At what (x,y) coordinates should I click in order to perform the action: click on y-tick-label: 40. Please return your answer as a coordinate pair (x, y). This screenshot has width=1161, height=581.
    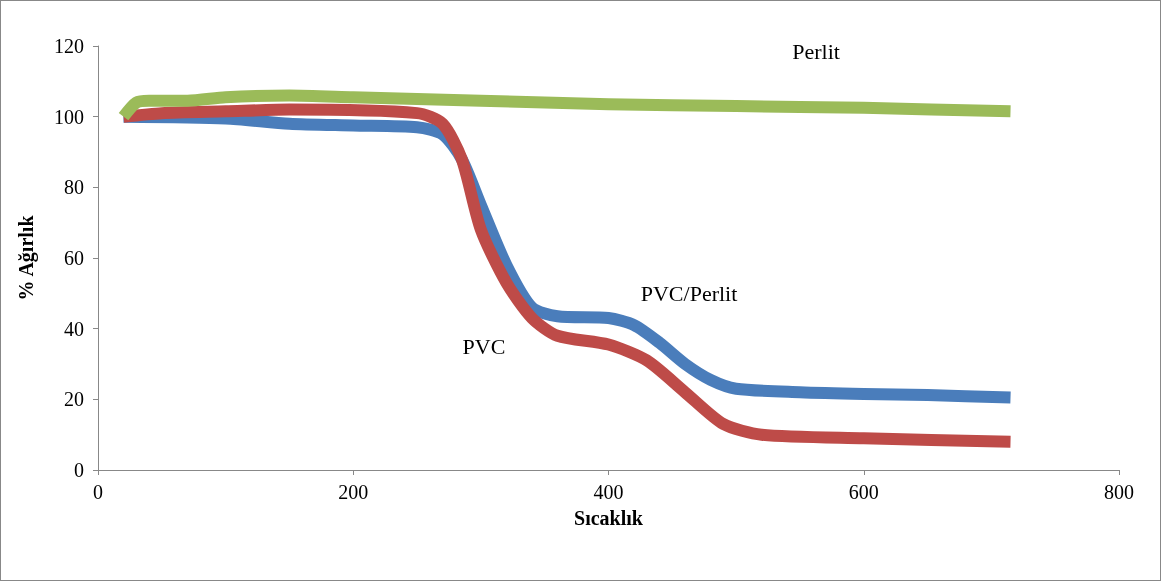
    Looking at the image, I should click on (74, 328).